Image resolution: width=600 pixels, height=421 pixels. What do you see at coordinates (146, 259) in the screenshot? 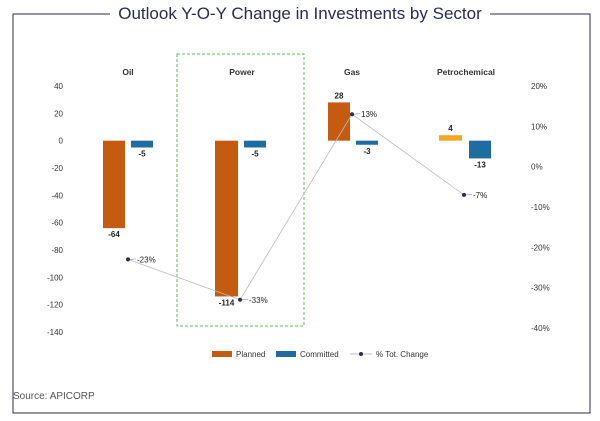
I see `line-point-label: -23%` at bounding box center [146, 259].